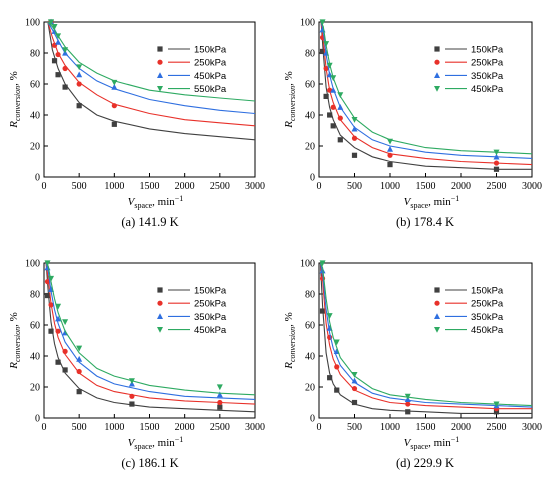  I want to click on y-tick-label: 60, so click(35, 326).